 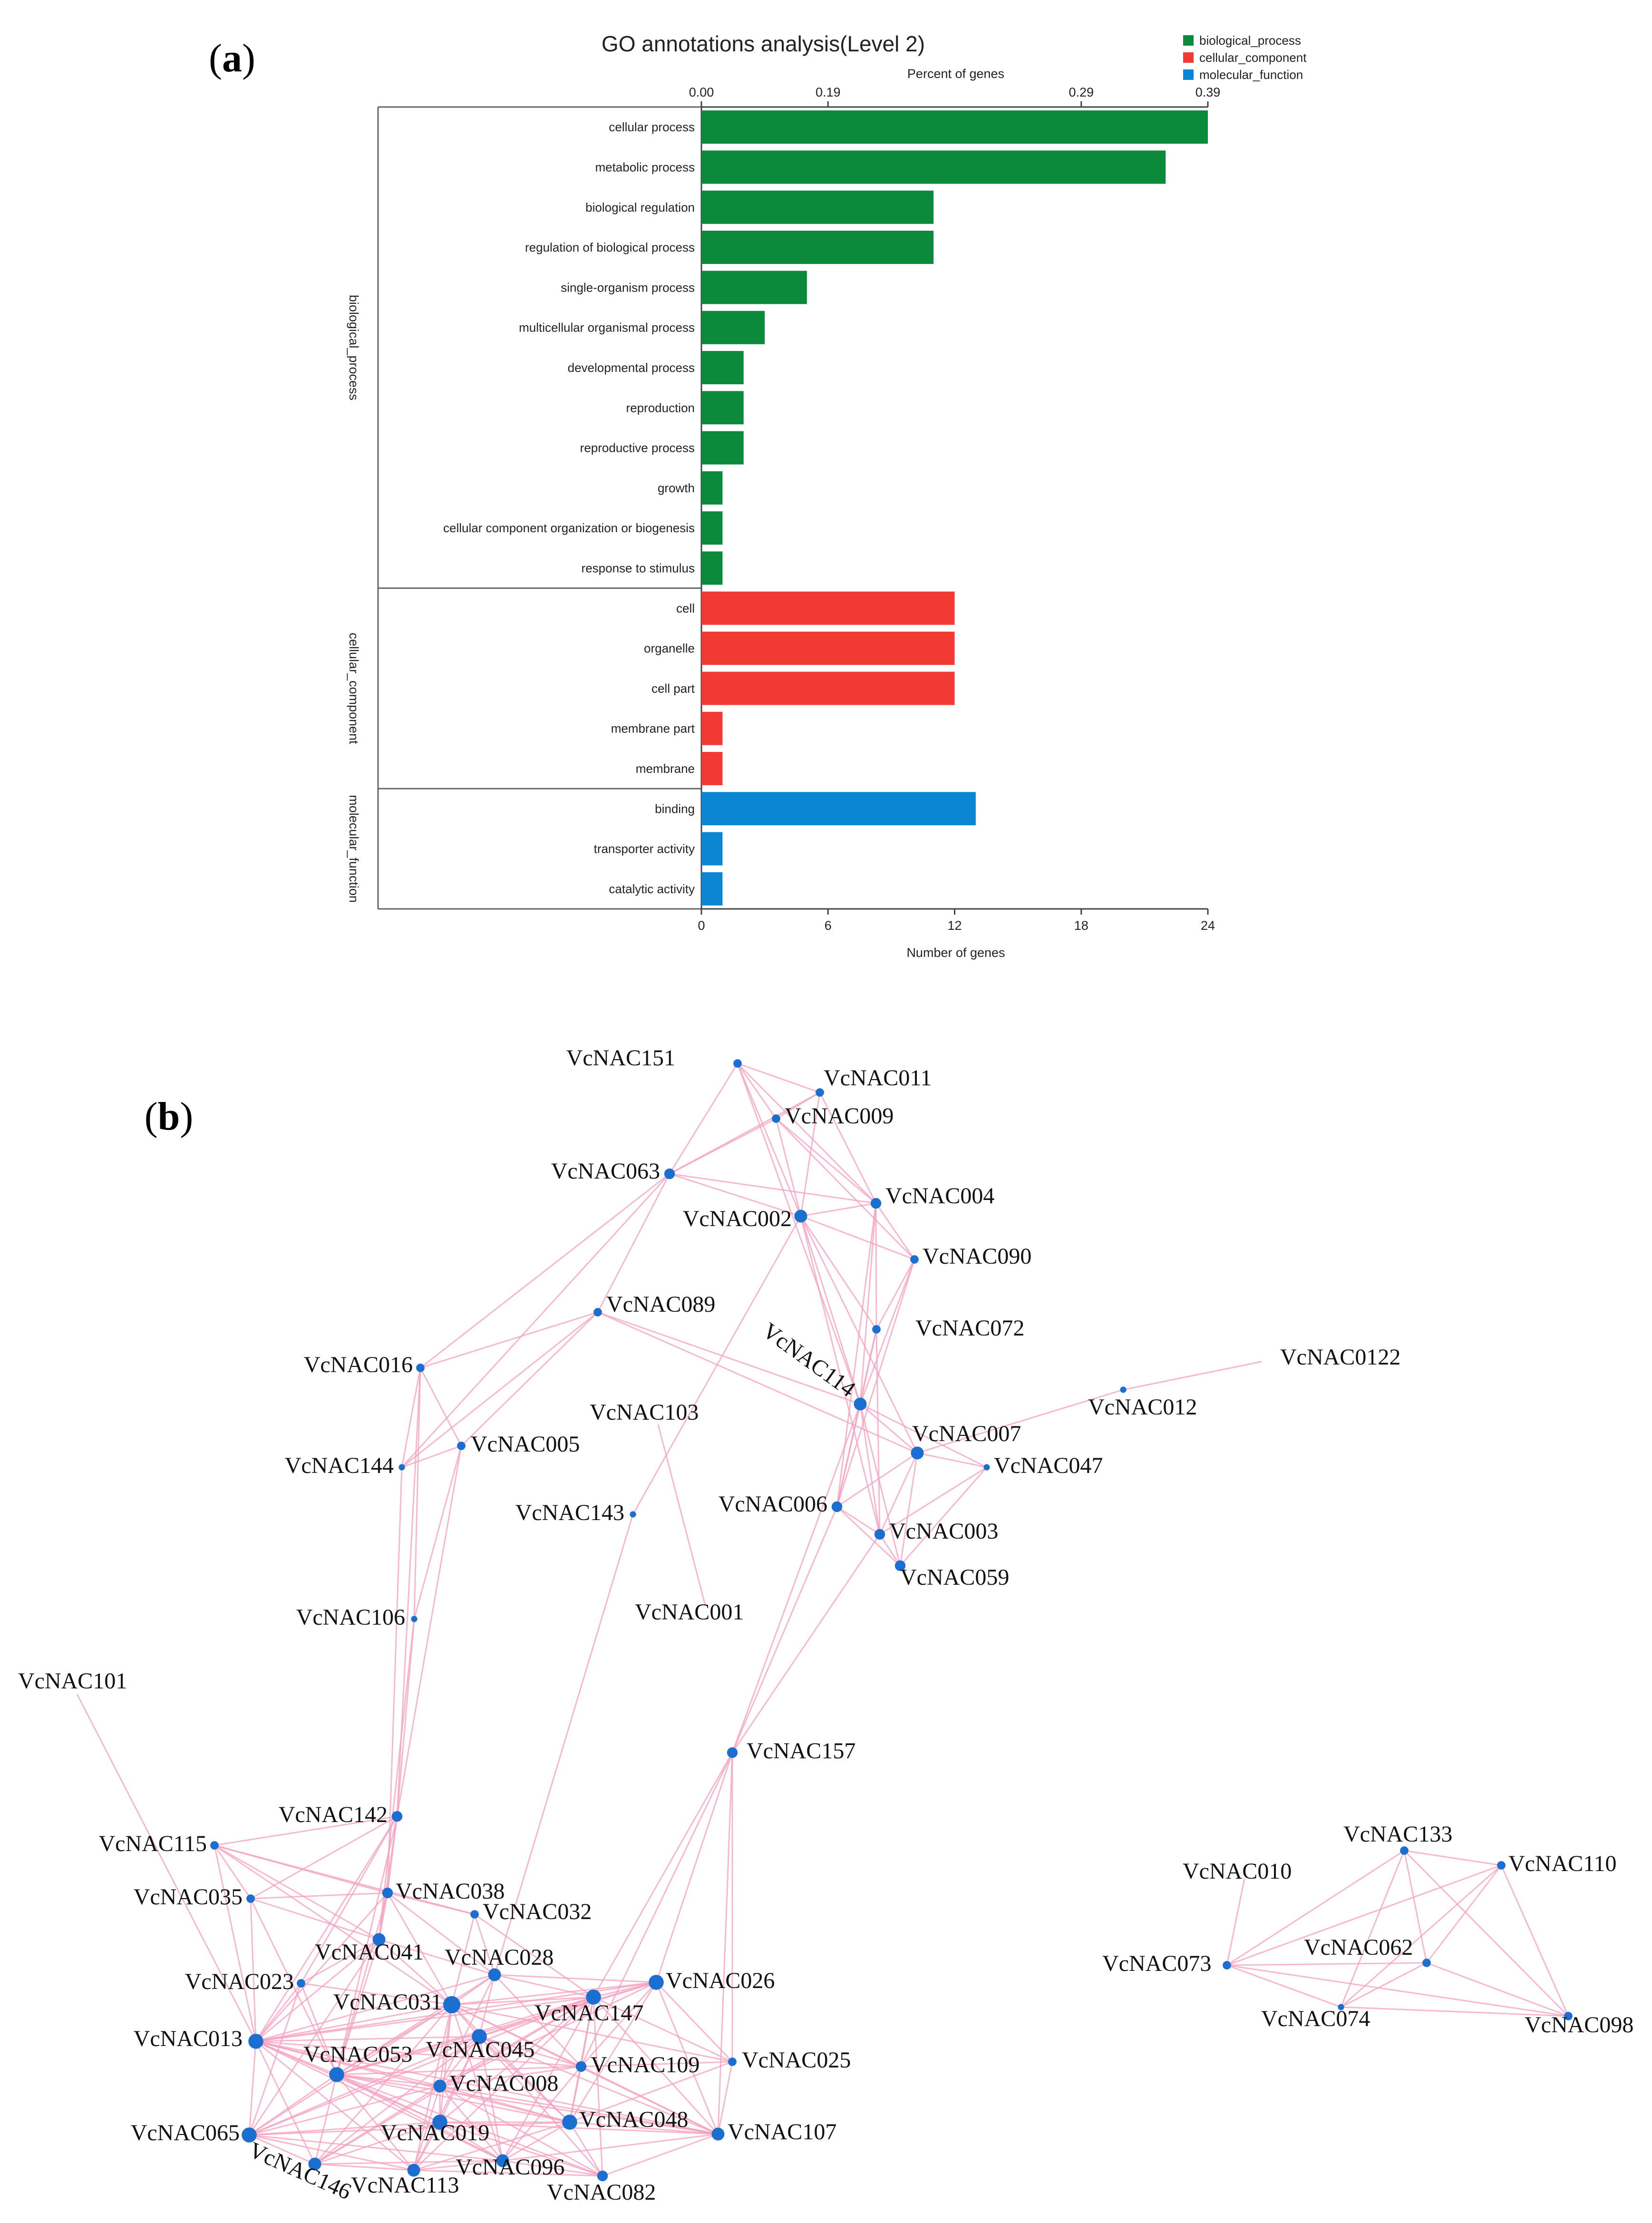 I want to click on node-label-vcnac008: VcNAC008, so click(x=503, y=2083).